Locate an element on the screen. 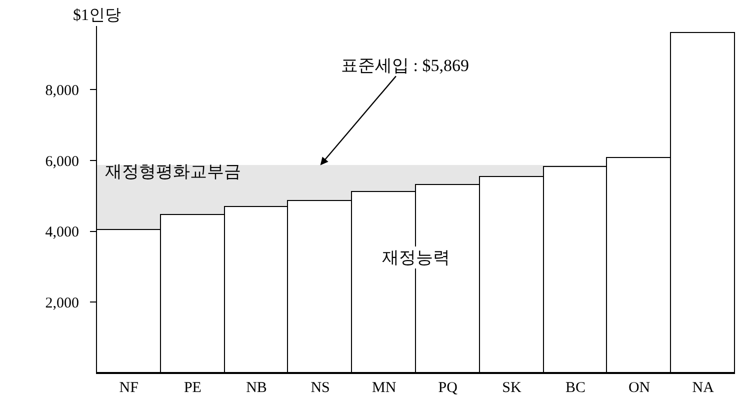 This screenshot has width=737, height=406. x-tick-label: NF is located at coordinates (128, 388).